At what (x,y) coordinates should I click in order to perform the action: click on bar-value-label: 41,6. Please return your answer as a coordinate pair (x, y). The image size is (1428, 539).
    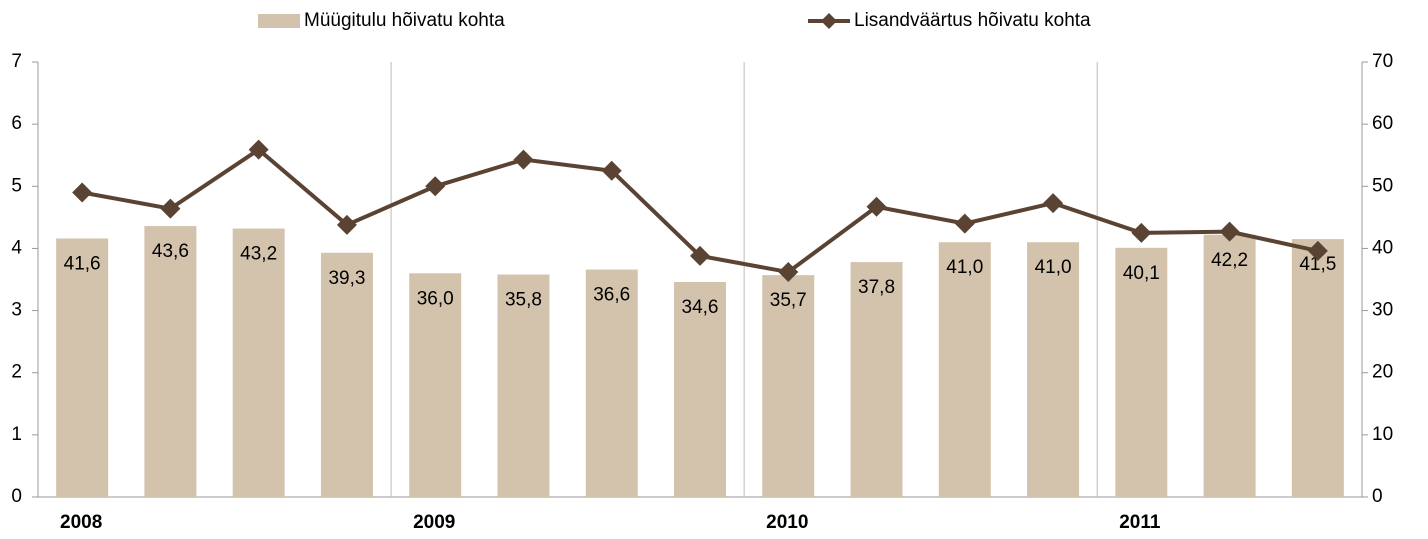
    Looking at the image, I should click on (82, 264).